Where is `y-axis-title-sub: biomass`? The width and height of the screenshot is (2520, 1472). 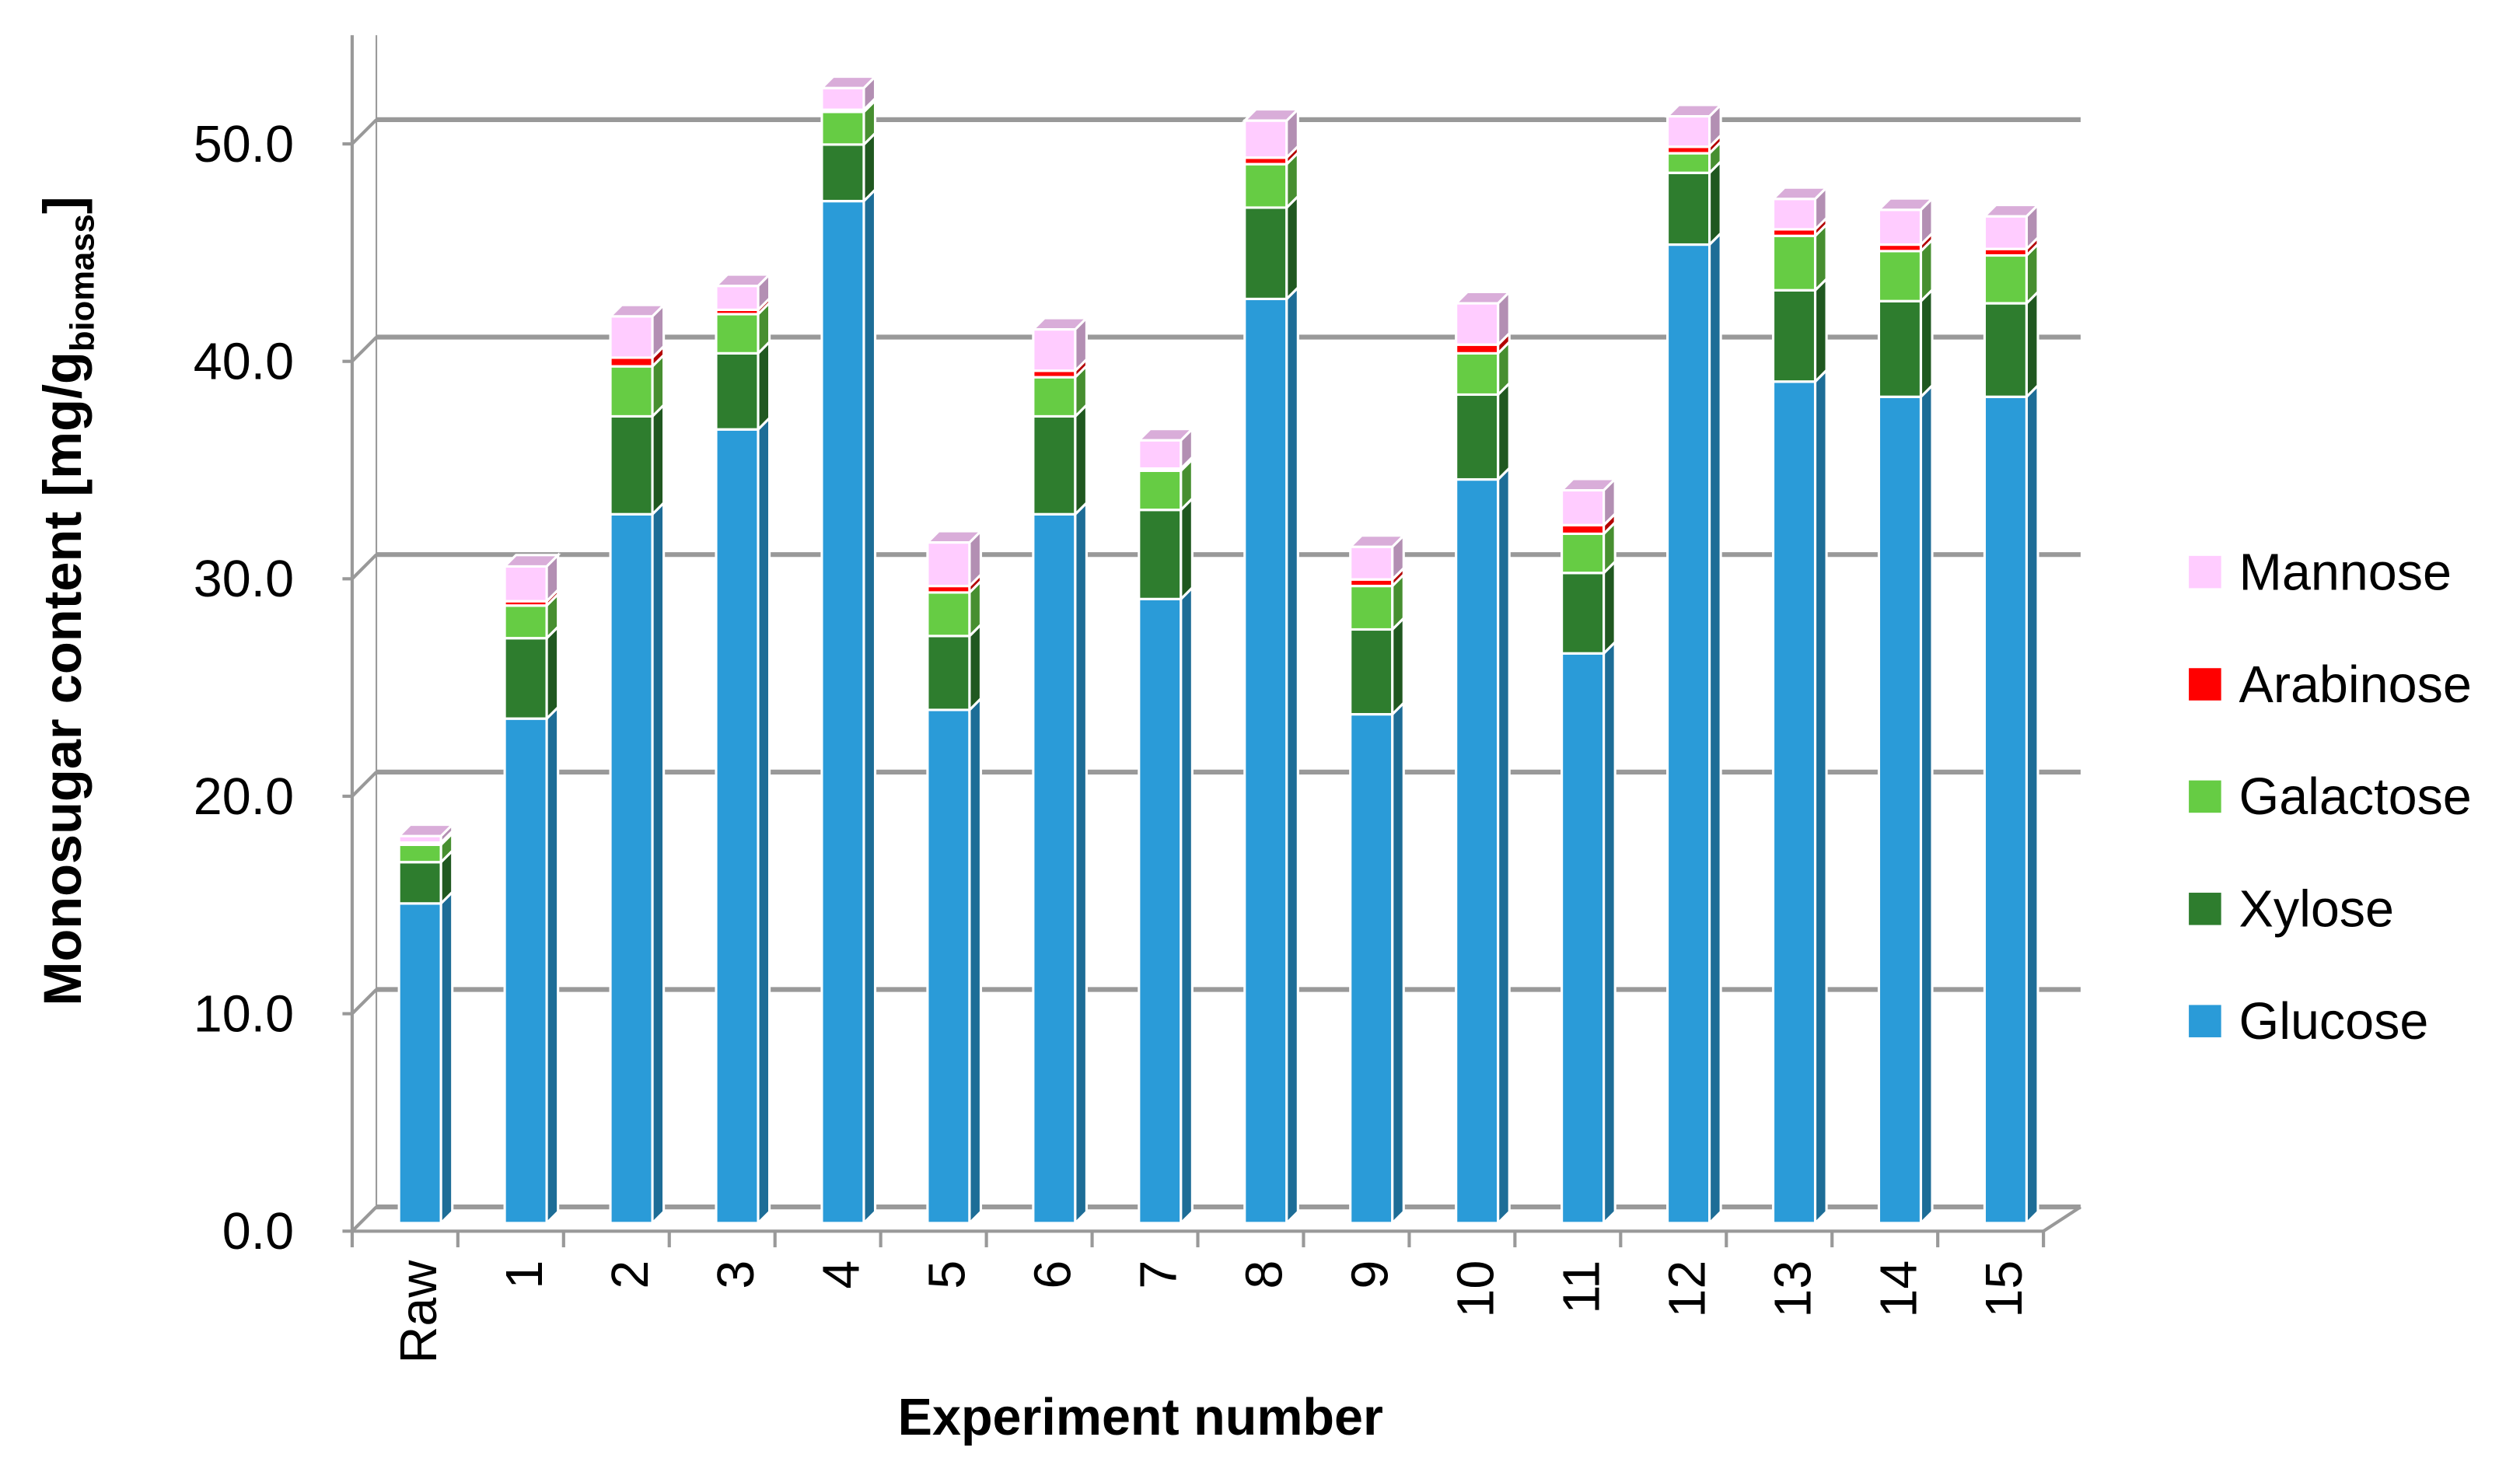
y-axis-title-sub: biomass is located at coordinates (82, 282).